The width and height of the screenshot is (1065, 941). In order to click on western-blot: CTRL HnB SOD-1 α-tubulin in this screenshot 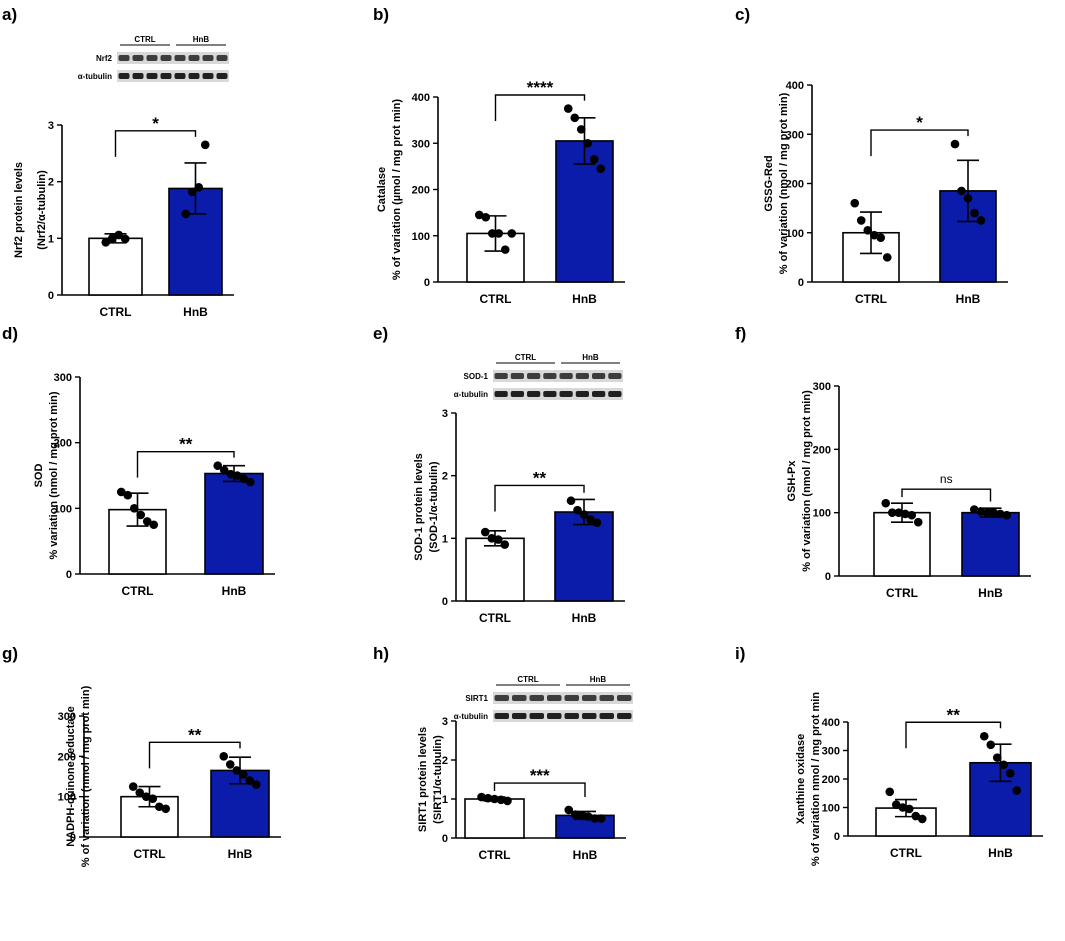, I will do `click(538, 376)`.